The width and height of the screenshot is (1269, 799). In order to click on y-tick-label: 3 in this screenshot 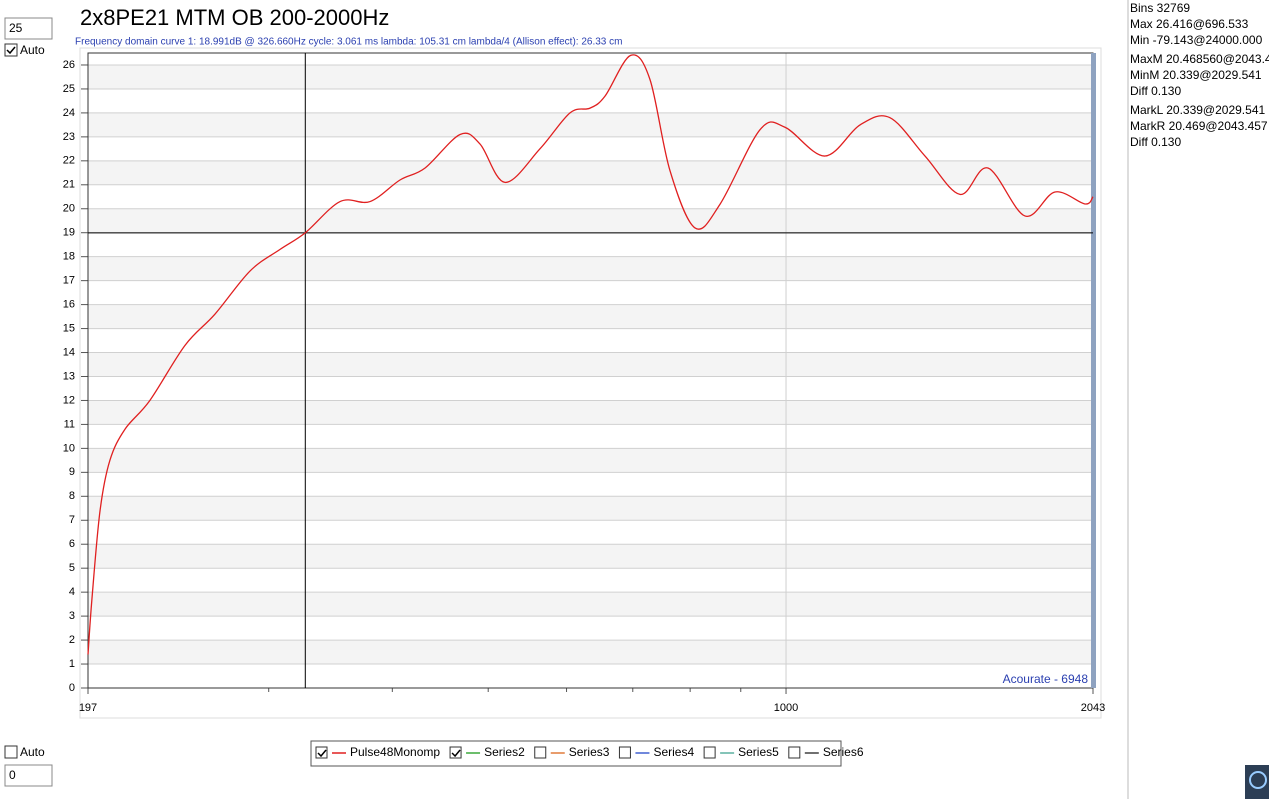, I will do `click(72, 616)`.